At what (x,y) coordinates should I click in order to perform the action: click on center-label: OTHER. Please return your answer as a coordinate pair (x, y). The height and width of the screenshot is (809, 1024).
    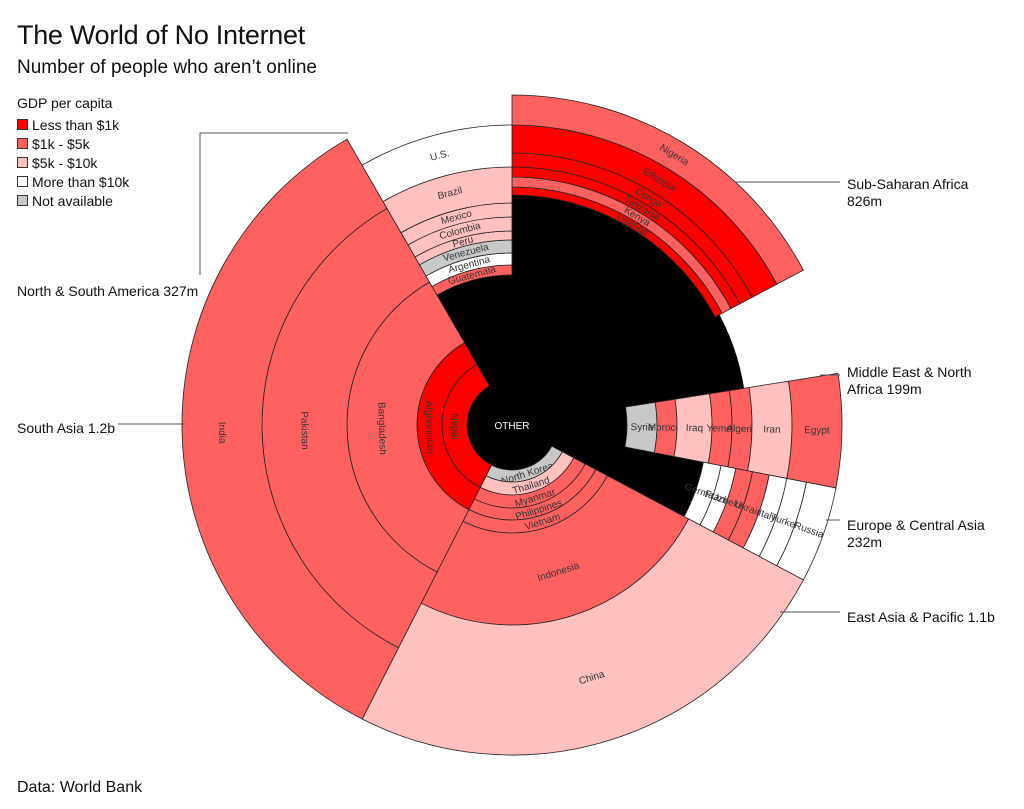
    Looking at the image, I should click on (512, 426).